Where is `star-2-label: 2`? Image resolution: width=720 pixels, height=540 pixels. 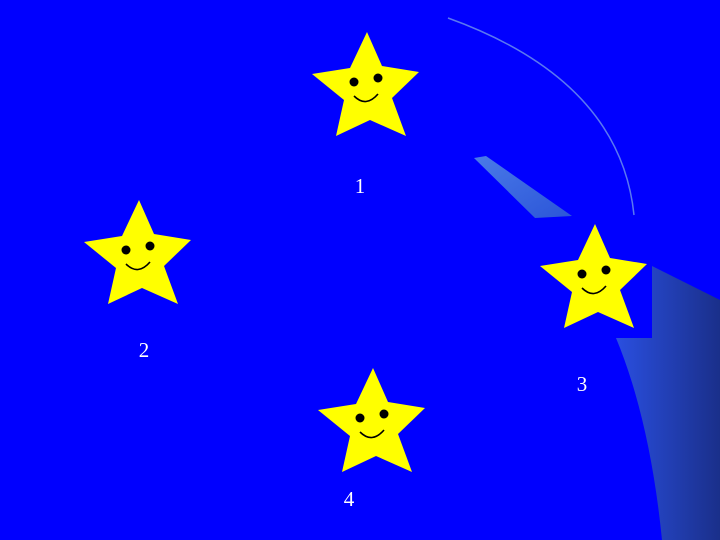 star-2-label: 2 is located at coordinates (144, 350).